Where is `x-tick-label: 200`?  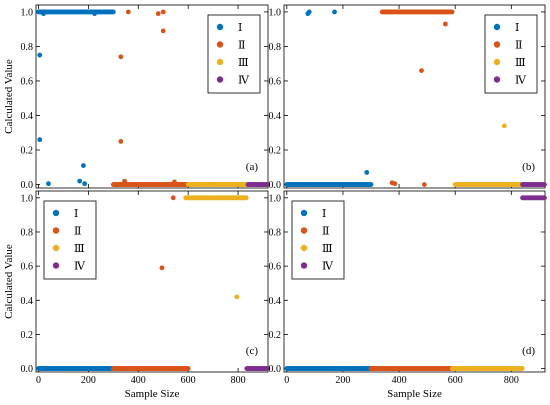 x-tick-label: 200 is located at coordinates (342, 380).